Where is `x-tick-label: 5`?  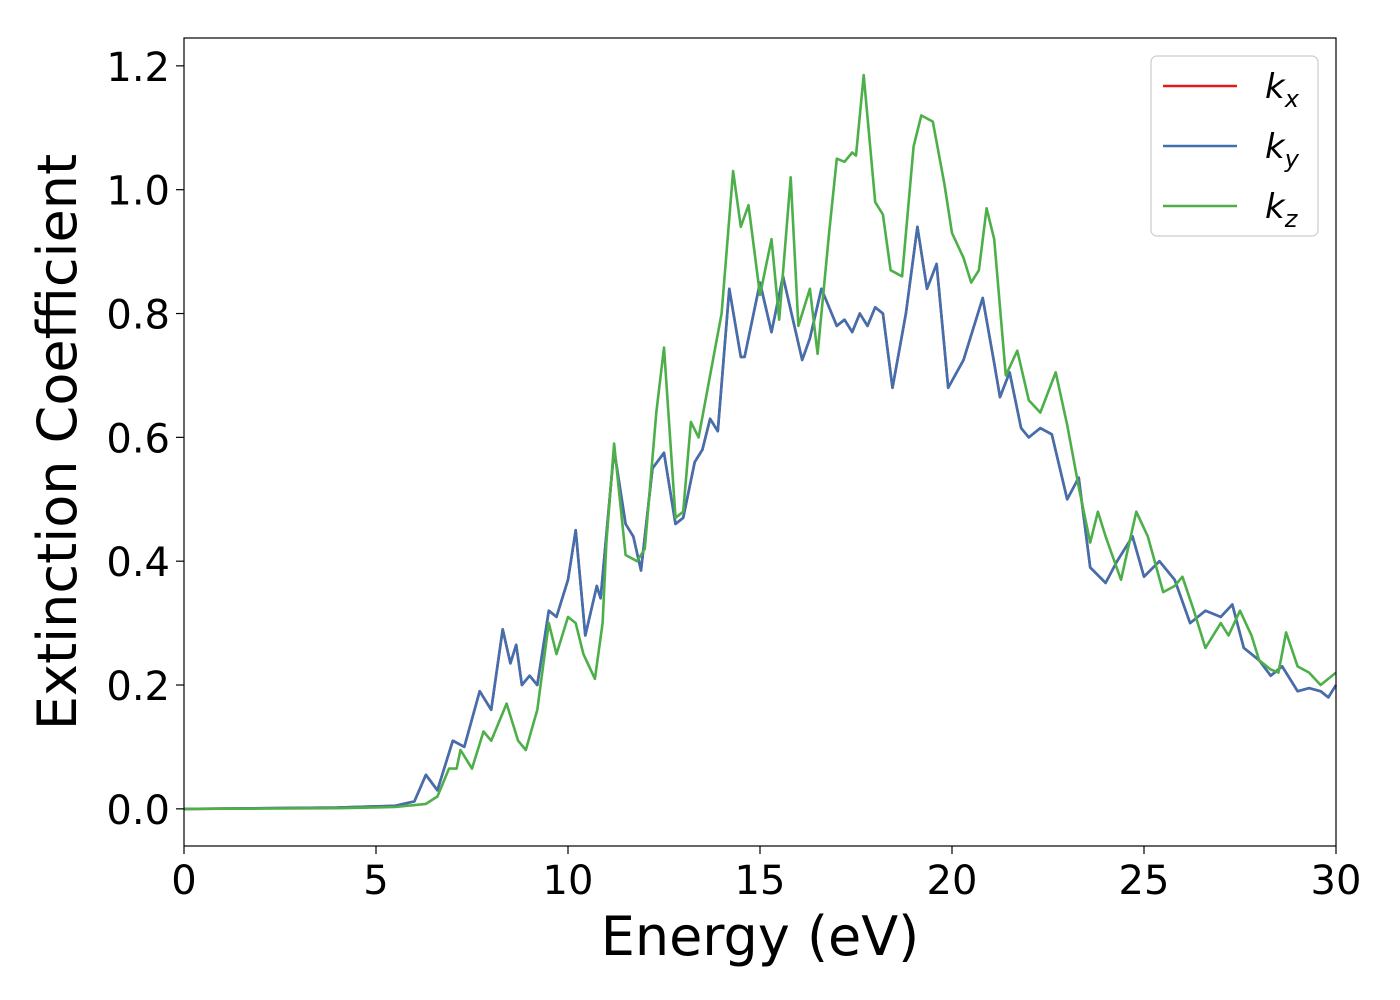 x-tick-label: 5 is located at coordinates (375, 881).